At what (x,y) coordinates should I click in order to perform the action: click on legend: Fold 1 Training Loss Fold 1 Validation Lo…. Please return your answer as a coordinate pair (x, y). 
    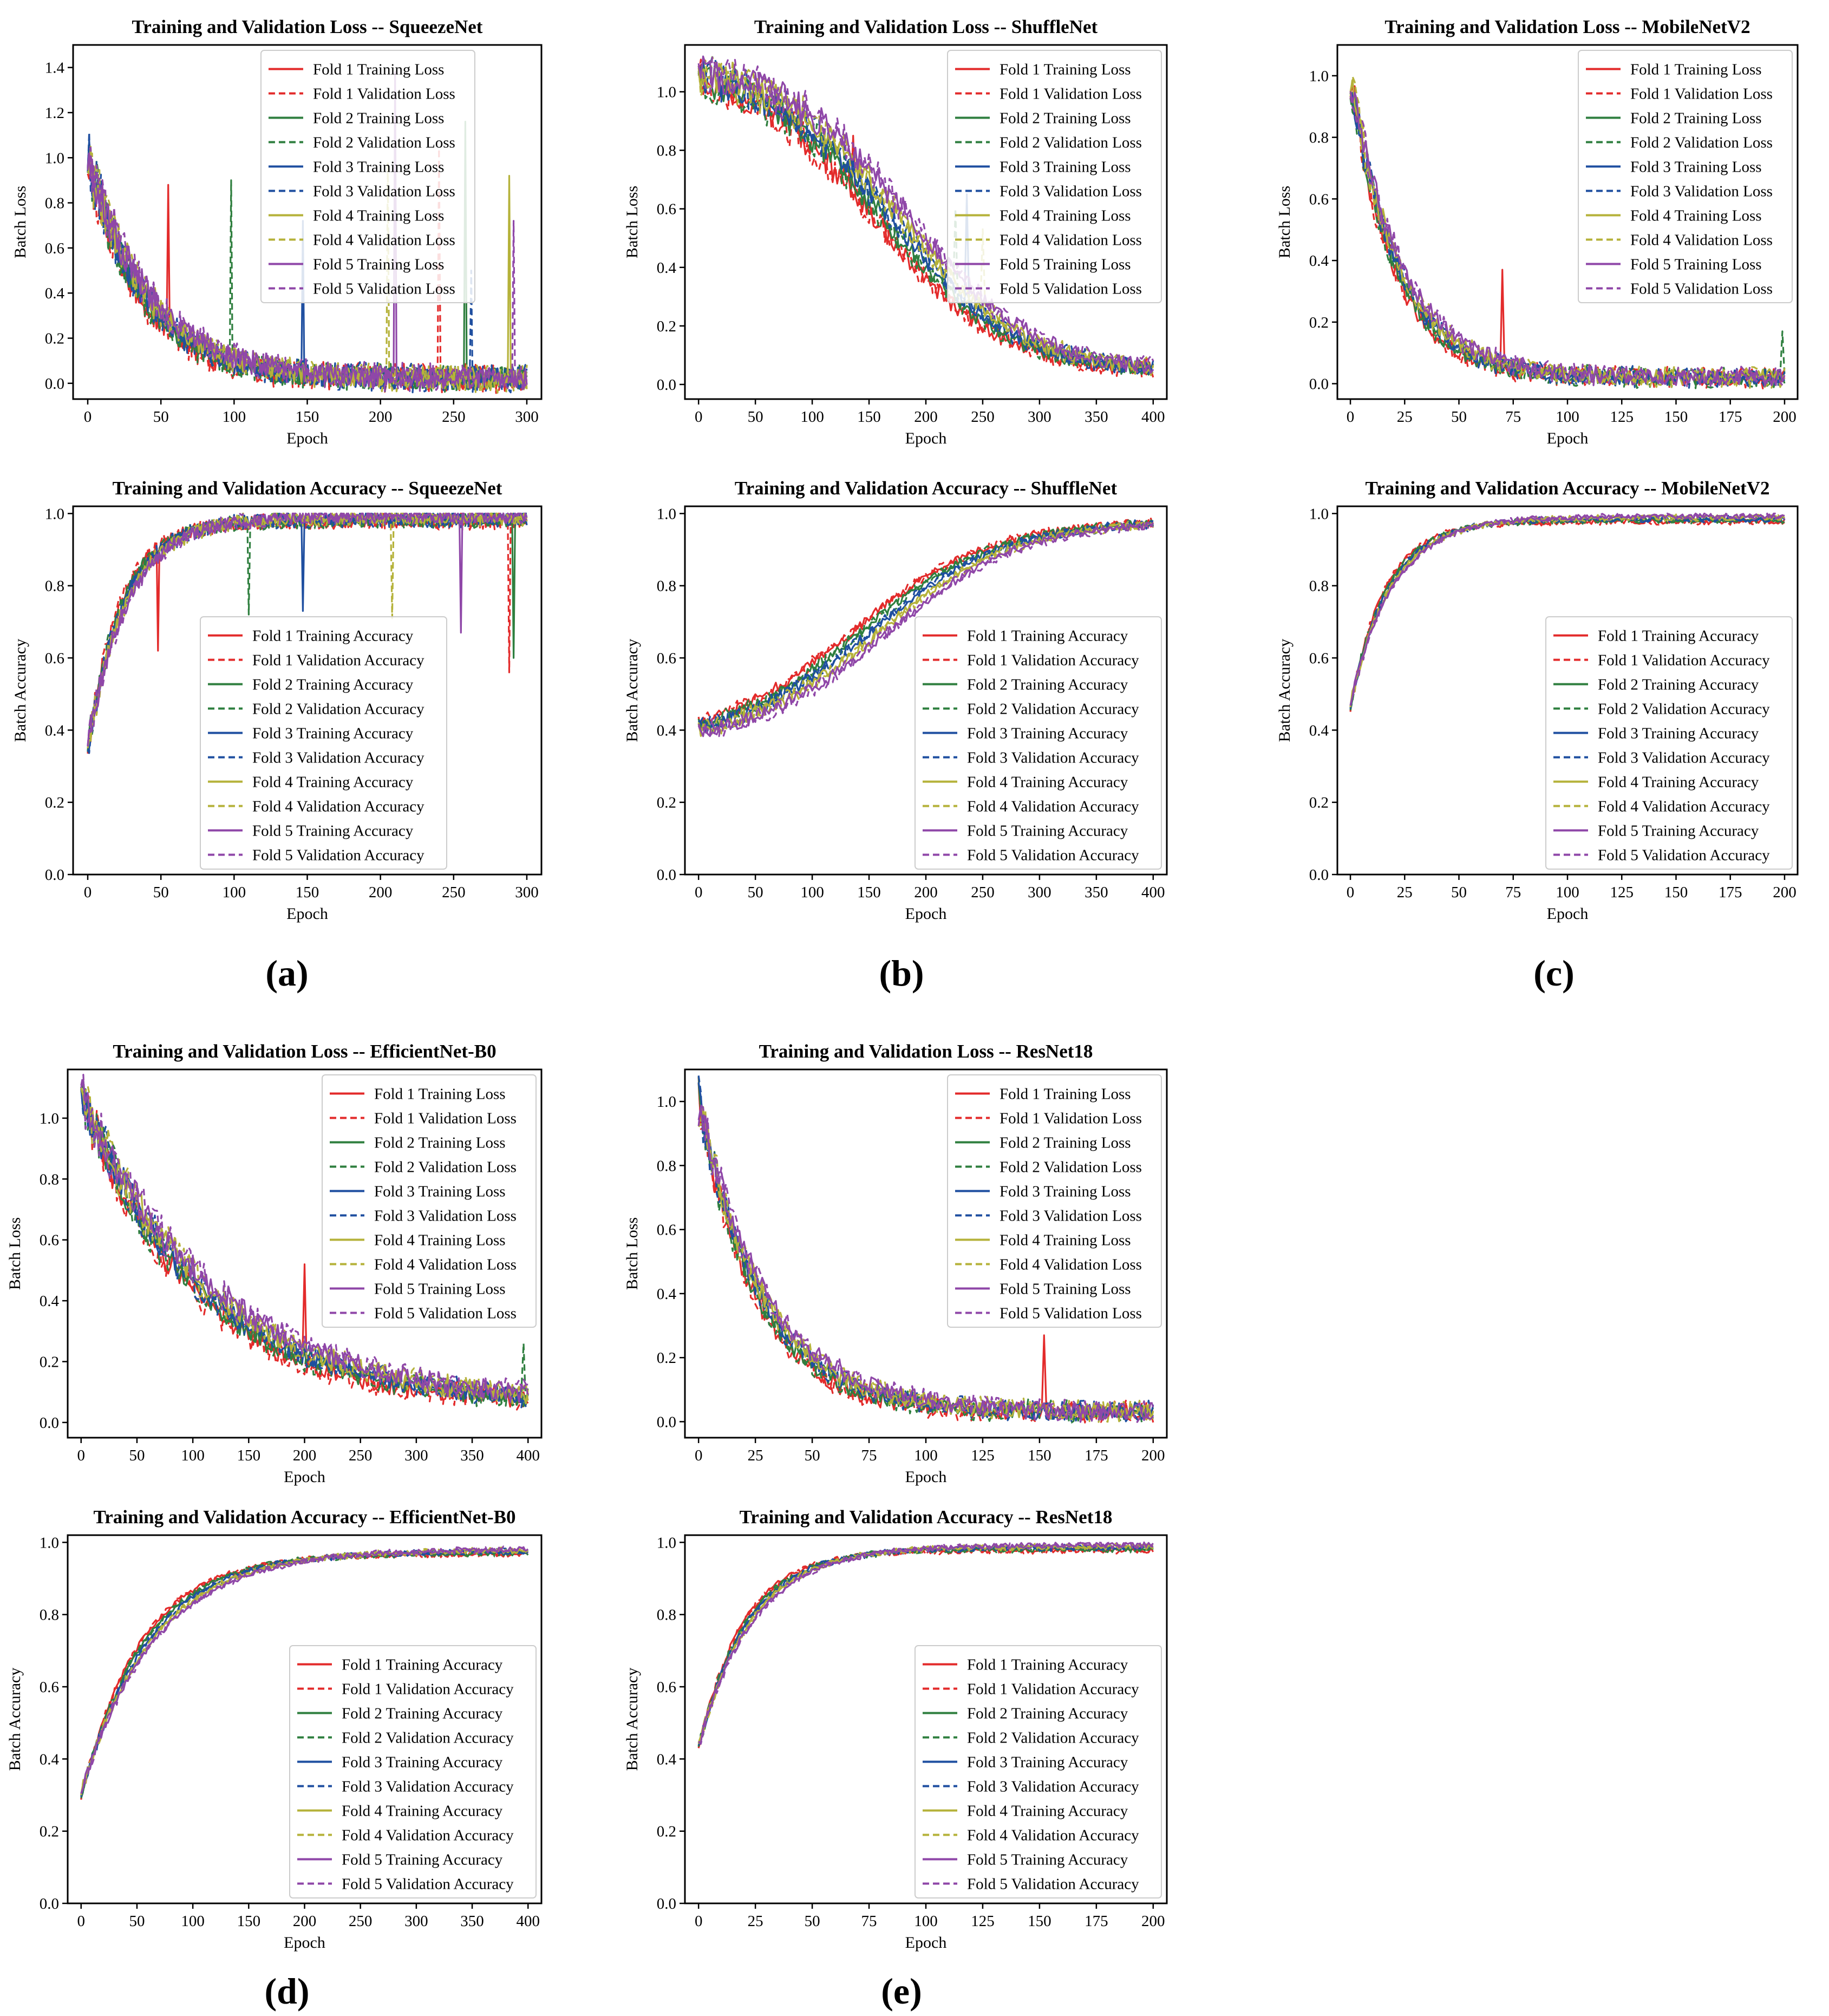
    Looking at the image, I should click on (1686, 176).